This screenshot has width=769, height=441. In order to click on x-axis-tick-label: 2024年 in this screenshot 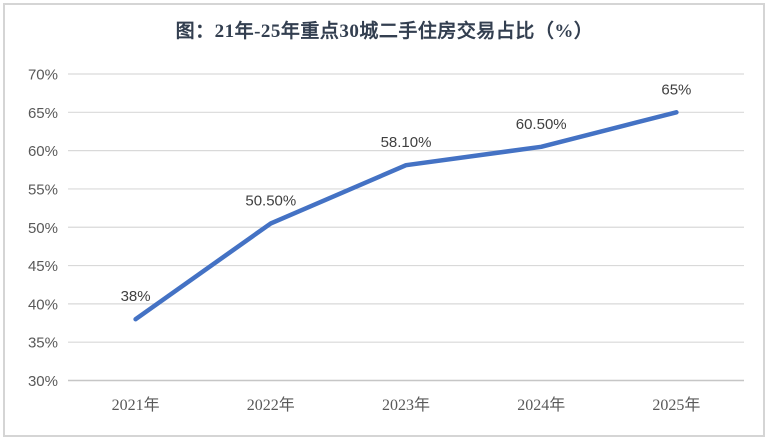, I will do `click(541, 405)`.